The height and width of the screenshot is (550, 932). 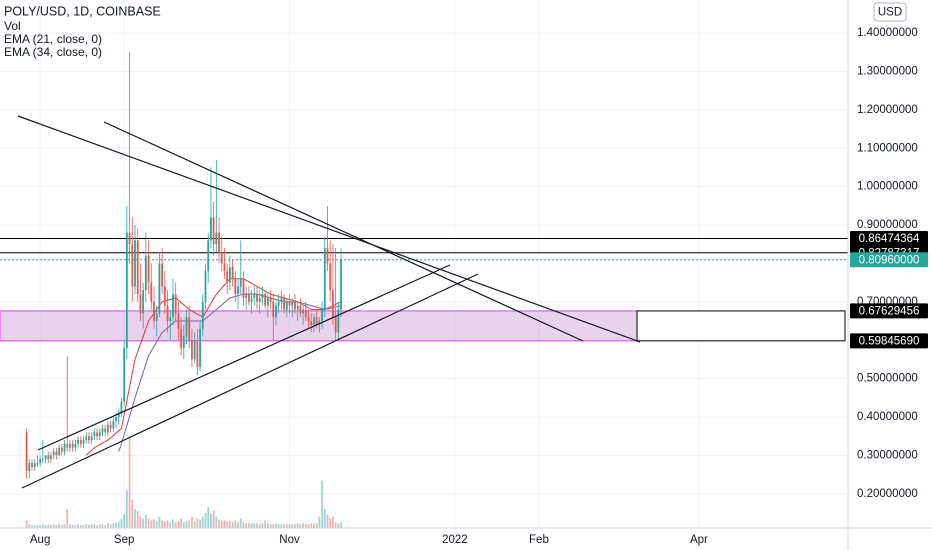 What do you see at coordinates (183, 483) in the screenshot?
I see `volume` at bounding box center [183, 483].